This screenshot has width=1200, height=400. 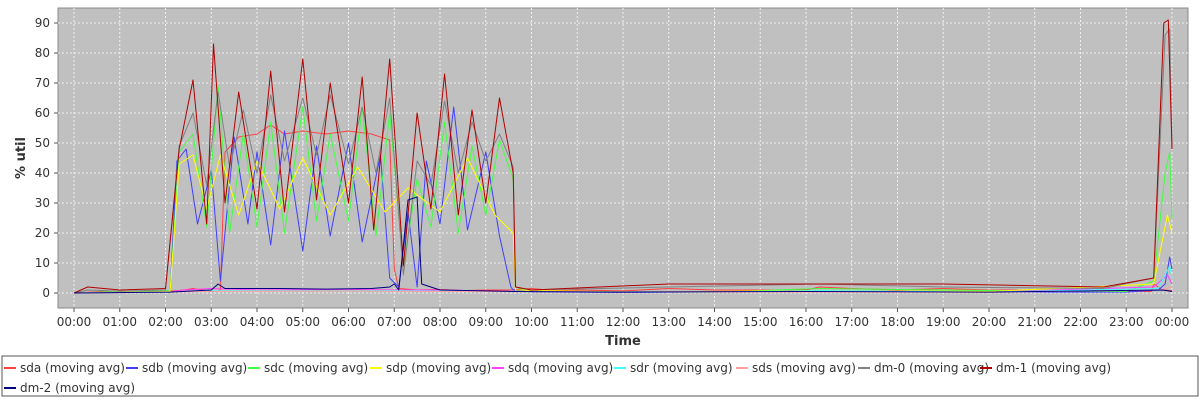 What do you see at coordinates (760, 322) in the screenshot?
I see `x-tick-label: 15:00` at bounding box center [760, 322].